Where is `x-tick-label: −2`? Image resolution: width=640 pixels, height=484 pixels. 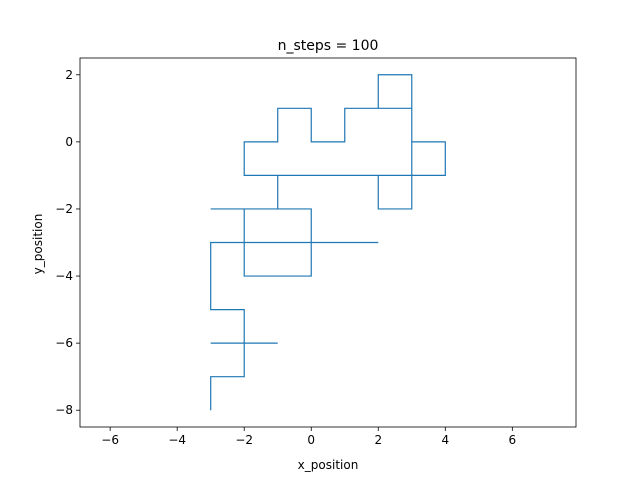
x-tick-label: −2 is located at coordinates (244, 440).